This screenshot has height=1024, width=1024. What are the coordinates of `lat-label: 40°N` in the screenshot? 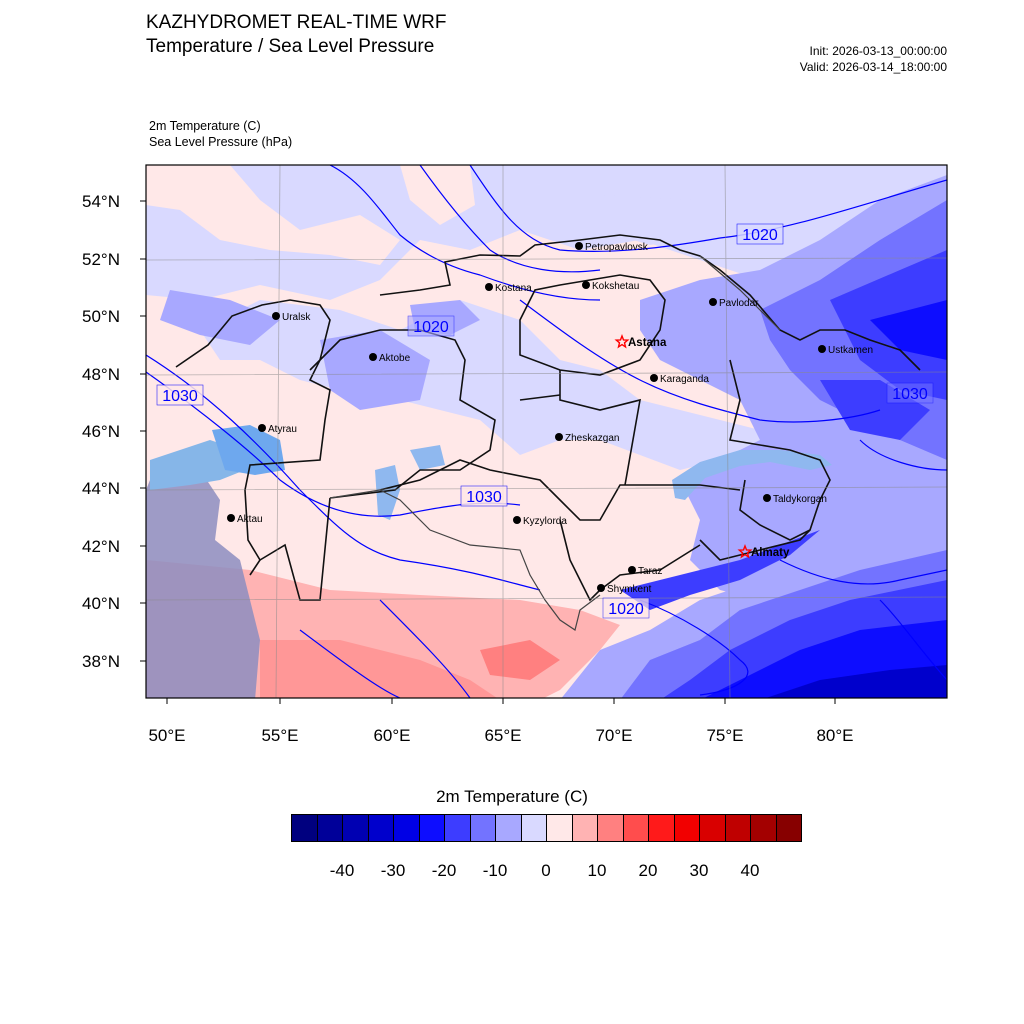 It's located at (101, 603).